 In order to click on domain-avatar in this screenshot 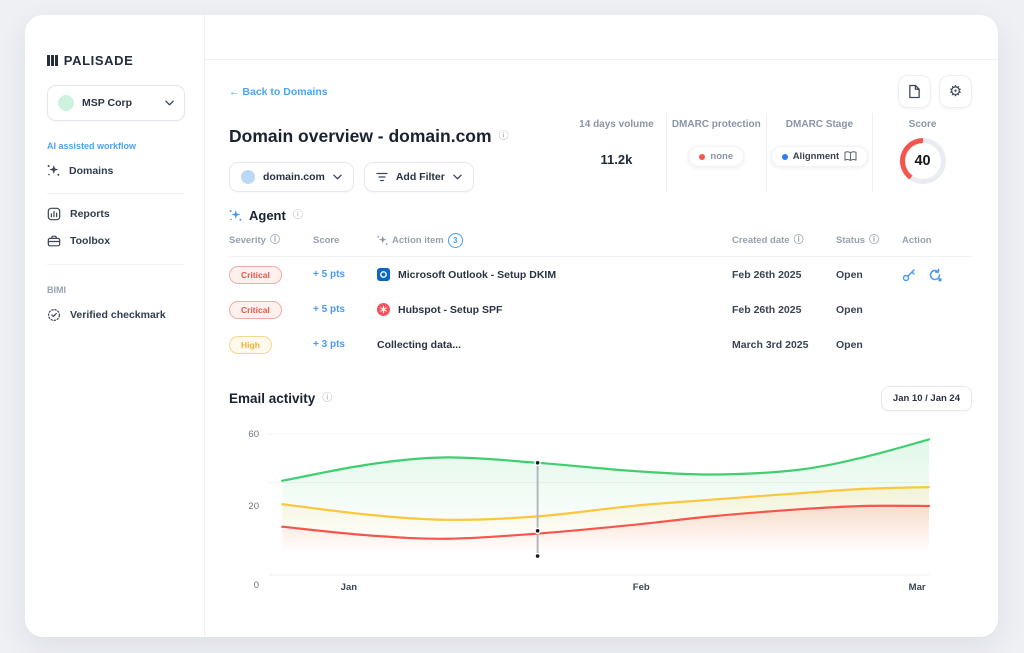, I will do `click(248, 177)`.